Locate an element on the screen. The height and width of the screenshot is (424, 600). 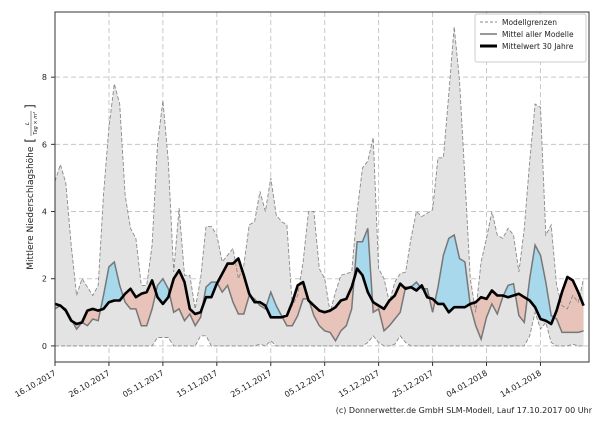
y-tick-label: 6 is located at coordinates (44, 144).